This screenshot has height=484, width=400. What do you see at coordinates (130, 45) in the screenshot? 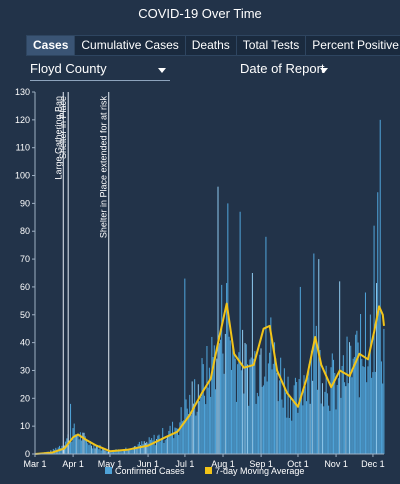
I see `tab-cumulative-cases: Cumulative Cases` at bounding box center [130, 45].